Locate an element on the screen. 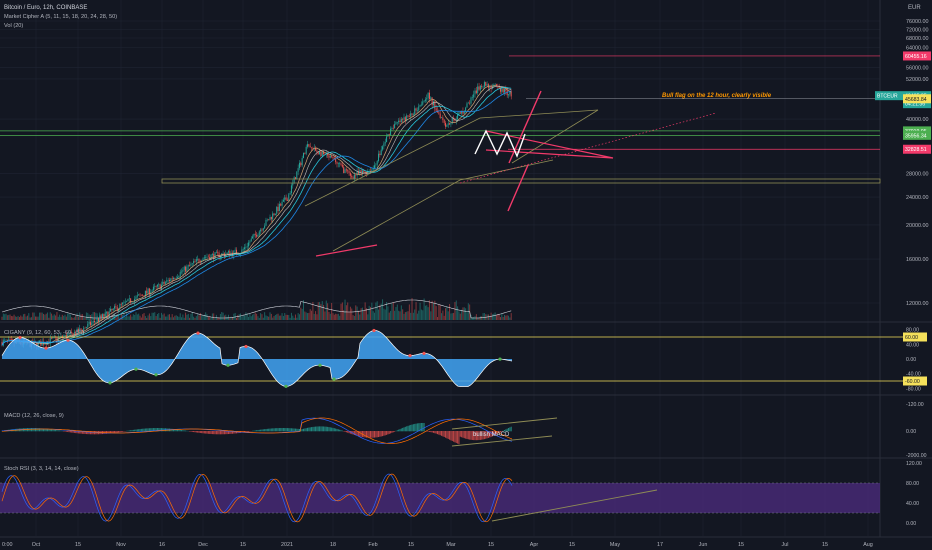 The width and height of the screenshot is (932, 550). stoch-tick-label: 40.00 is located at coordinates (912, 504).